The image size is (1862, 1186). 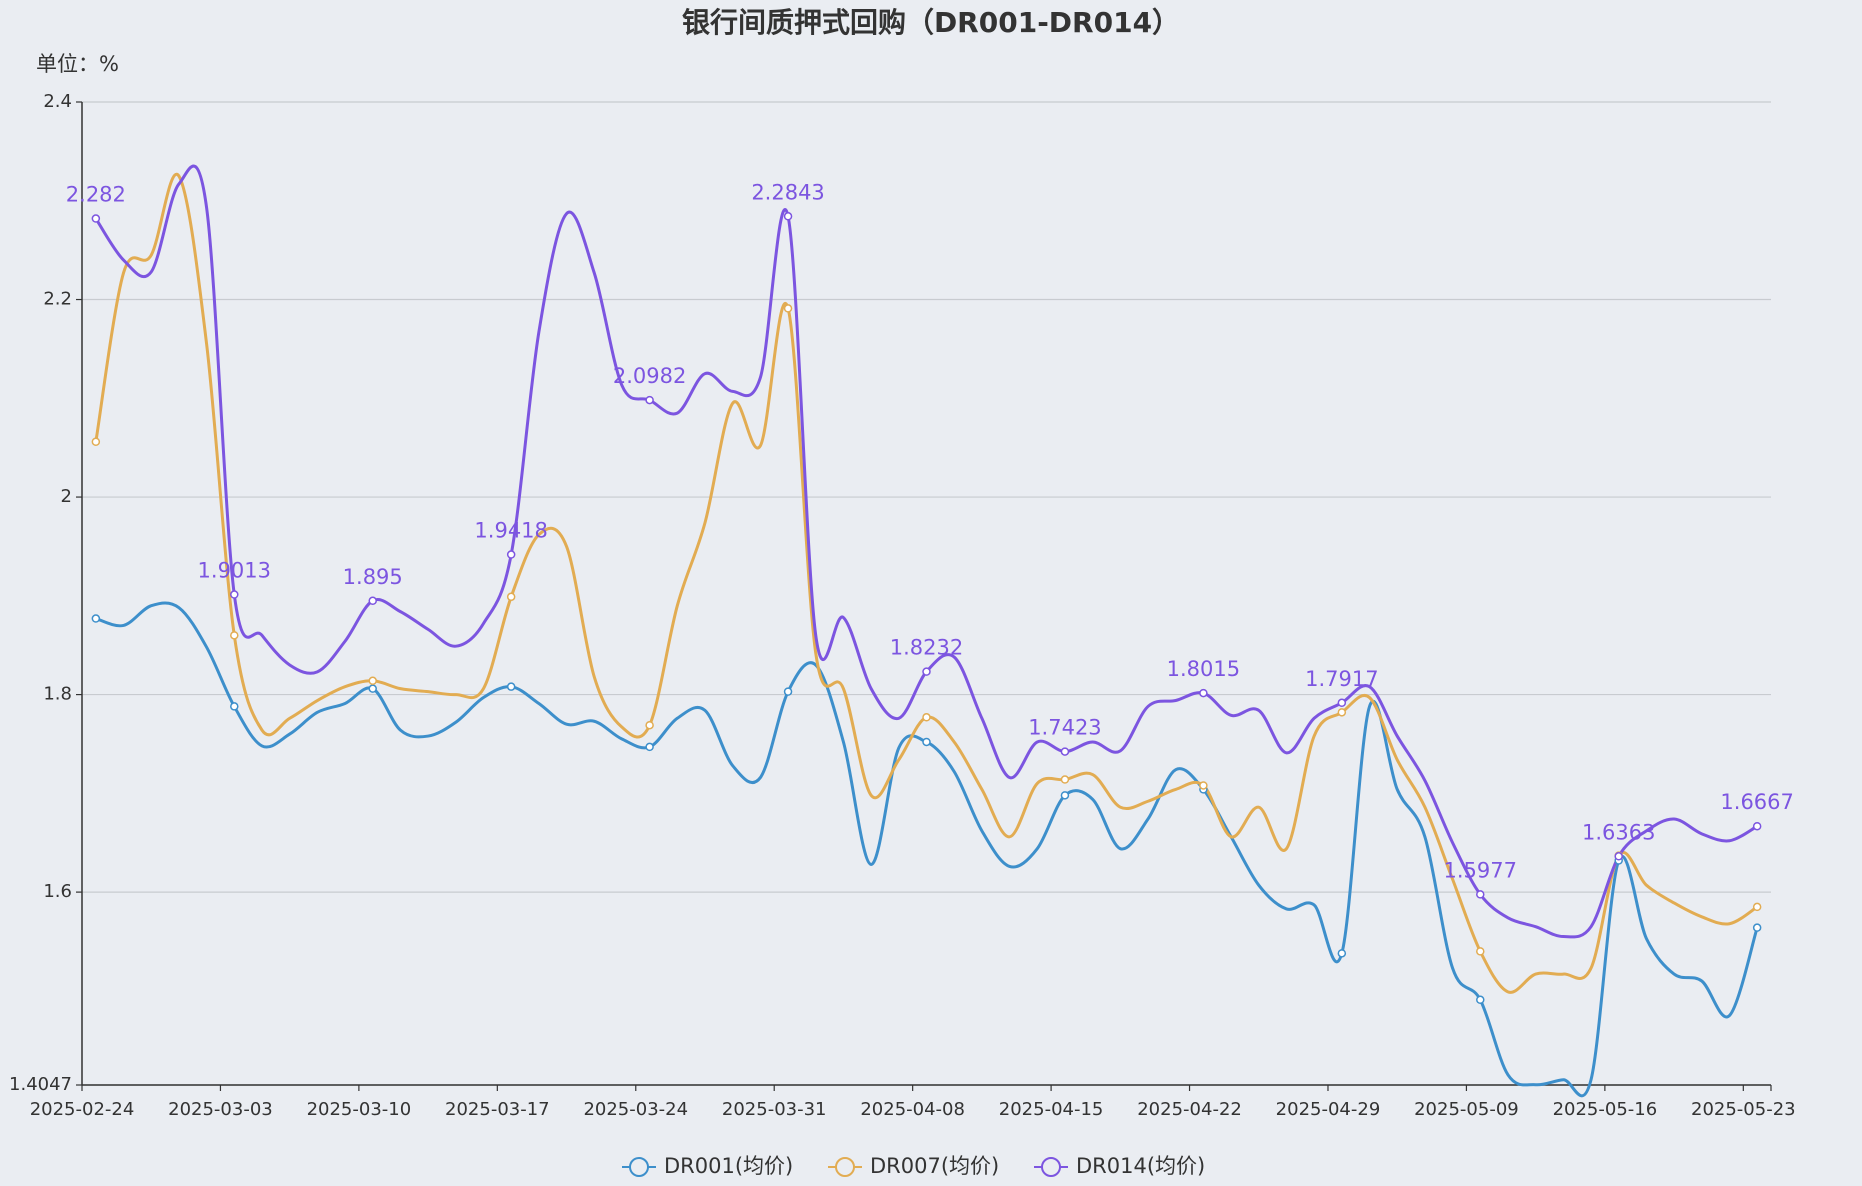 What do you see at coordinates (912, 1109) in the screenshot?
I see `x-tick-label: 2025-04-08` at bounding box center [912, 1109].